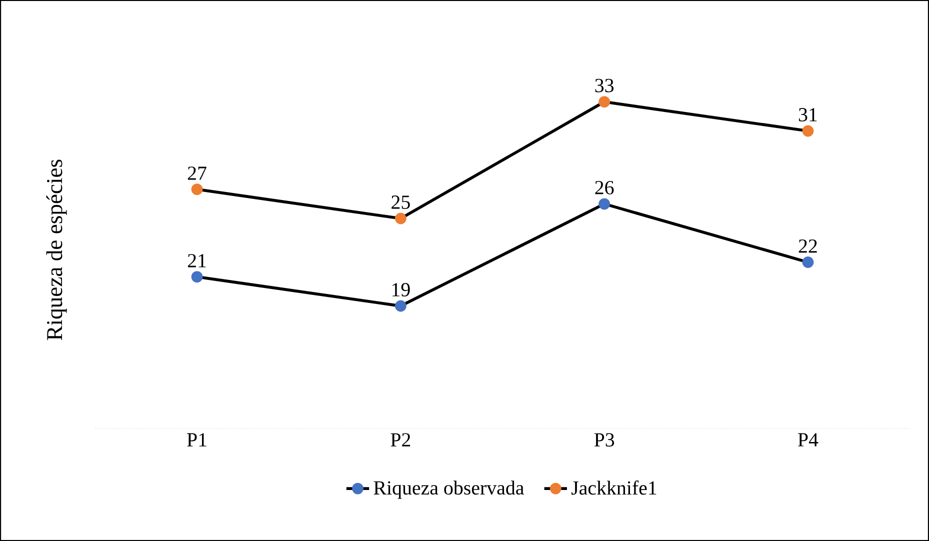 This screenshot has width=929, height=541. Describe the element at coordinates (196, 439) in the screenshot. I see `x-tick-label: P1` at that location.